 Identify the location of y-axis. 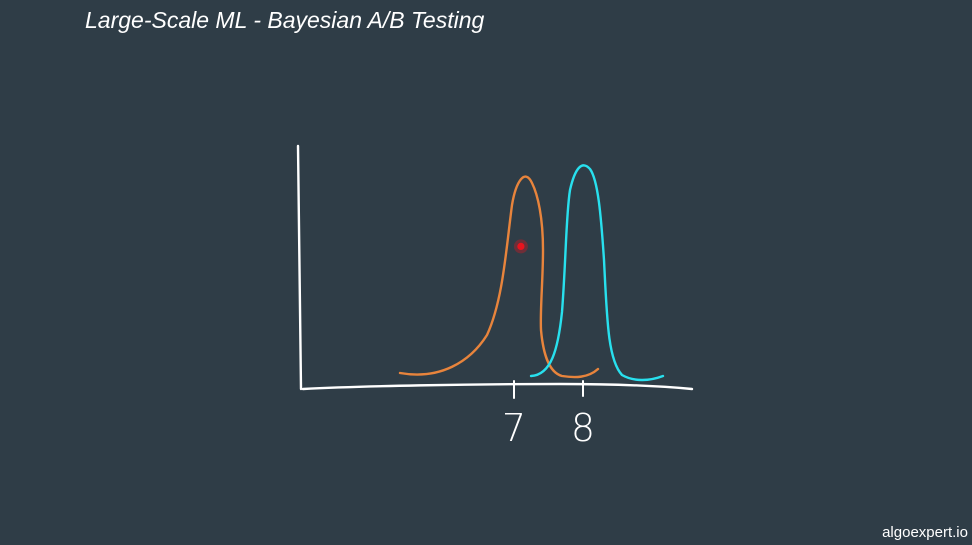
(299, 267).